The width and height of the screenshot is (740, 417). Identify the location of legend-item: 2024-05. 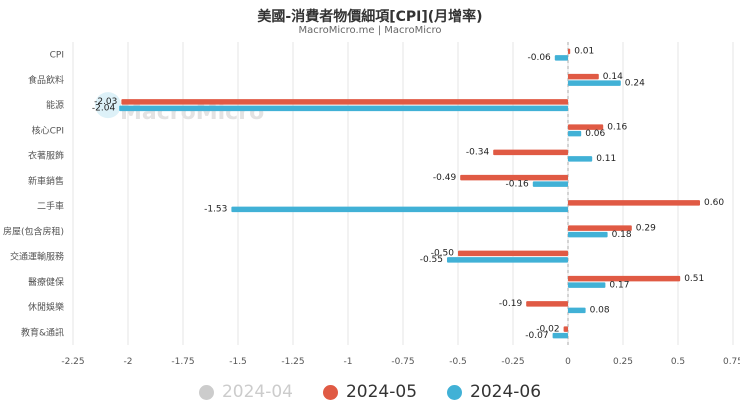
(370, 392).